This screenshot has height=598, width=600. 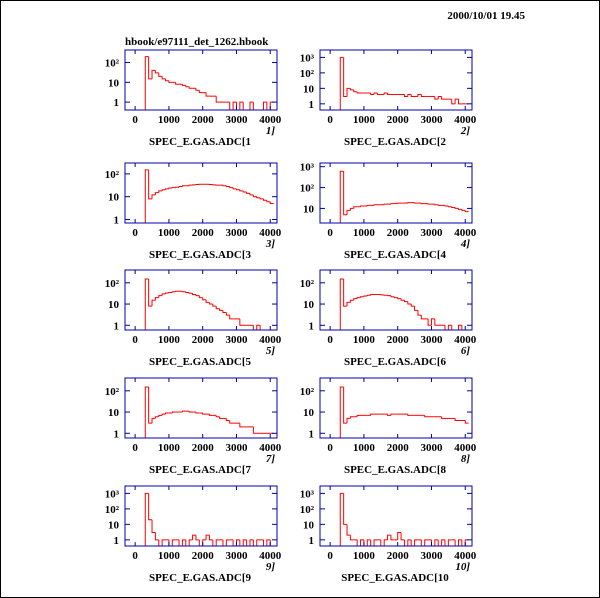 What do you see at coordinates (466, 459) in the screenshot?
I see `panel-id: 8]` at bounding box center [466, 459].